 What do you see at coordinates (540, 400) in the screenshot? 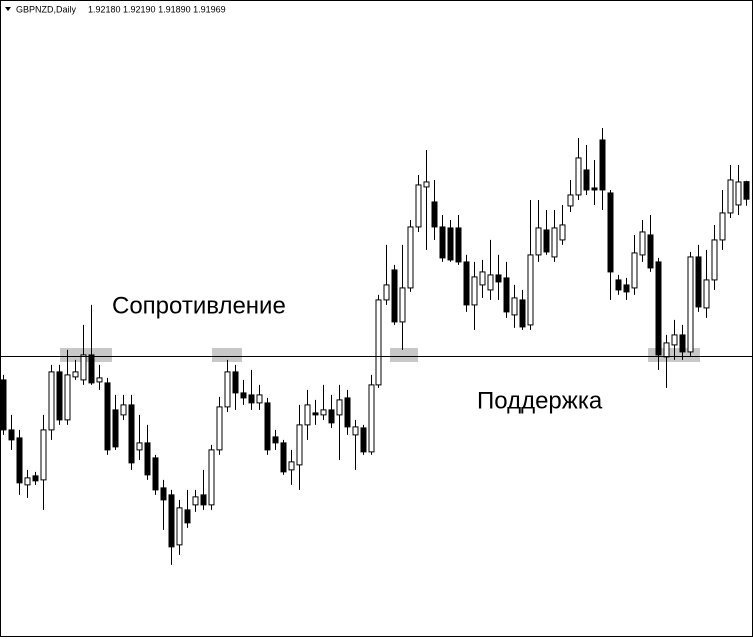
I see `annotation: Поддержка` at bounding box center [540, 400].